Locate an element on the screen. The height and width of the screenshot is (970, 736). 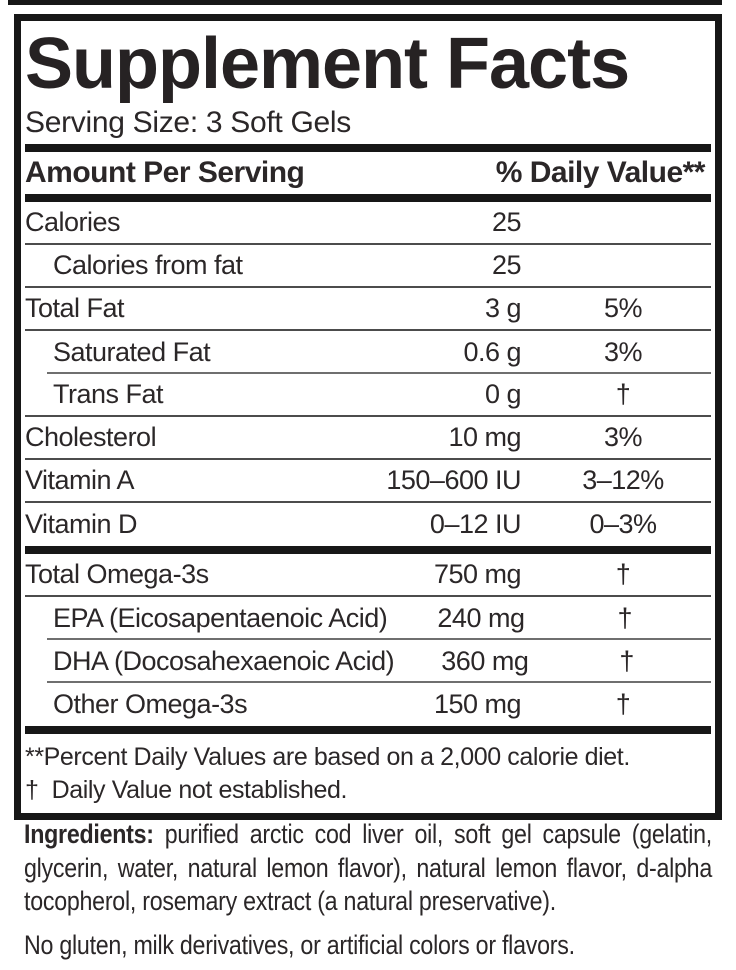
nutrient-name: Vitamin A is located at coordinates (80, 480).